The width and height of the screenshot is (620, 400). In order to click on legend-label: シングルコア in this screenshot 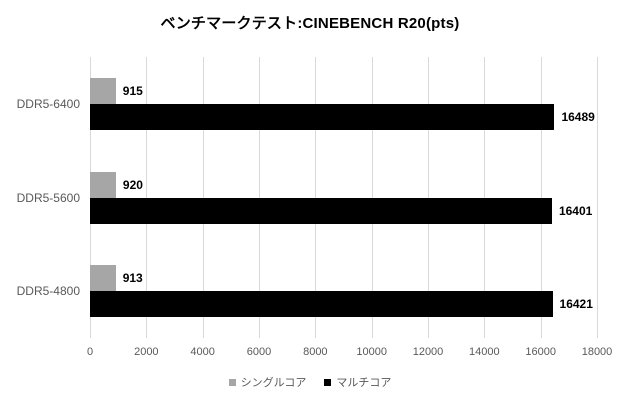, I will do `click(273, 383)`.